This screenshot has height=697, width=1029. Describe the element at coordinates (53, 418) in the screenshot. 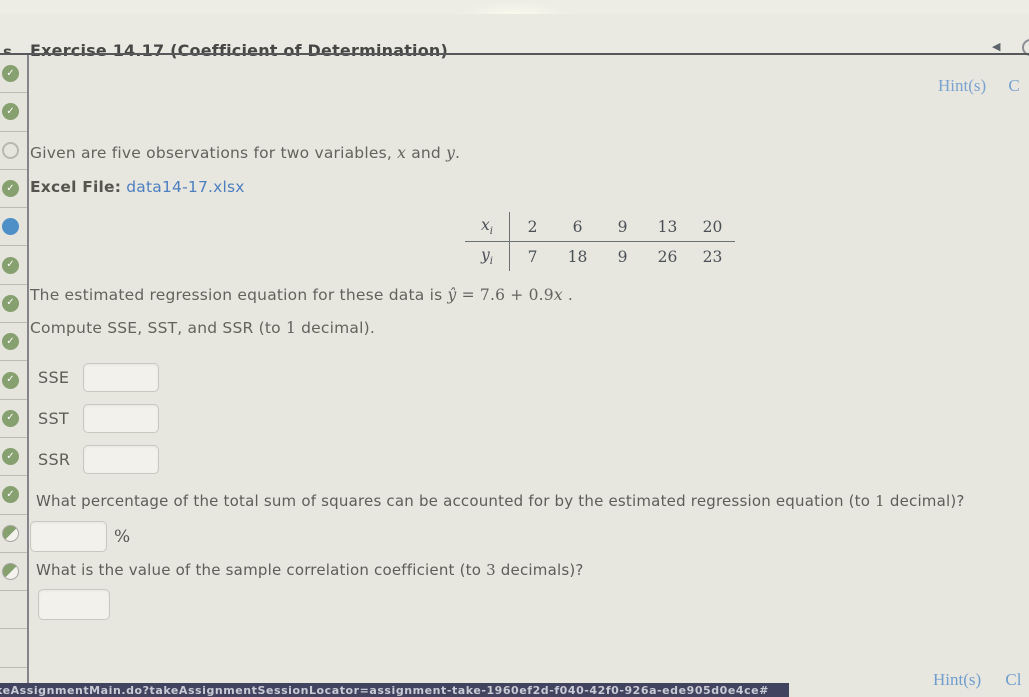

I see `sst-label: SST` at that location.